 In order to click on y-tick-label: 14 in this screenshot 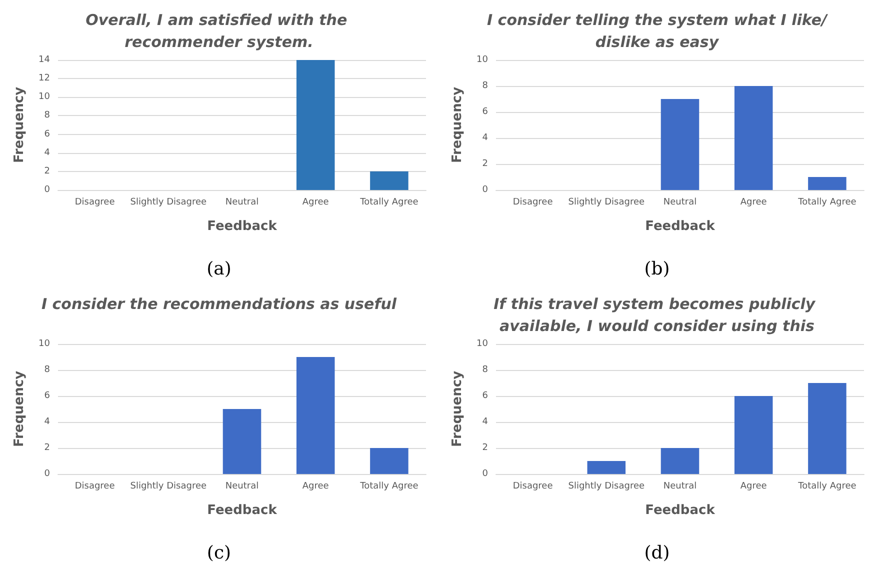, I will do `click(44, 60)`.